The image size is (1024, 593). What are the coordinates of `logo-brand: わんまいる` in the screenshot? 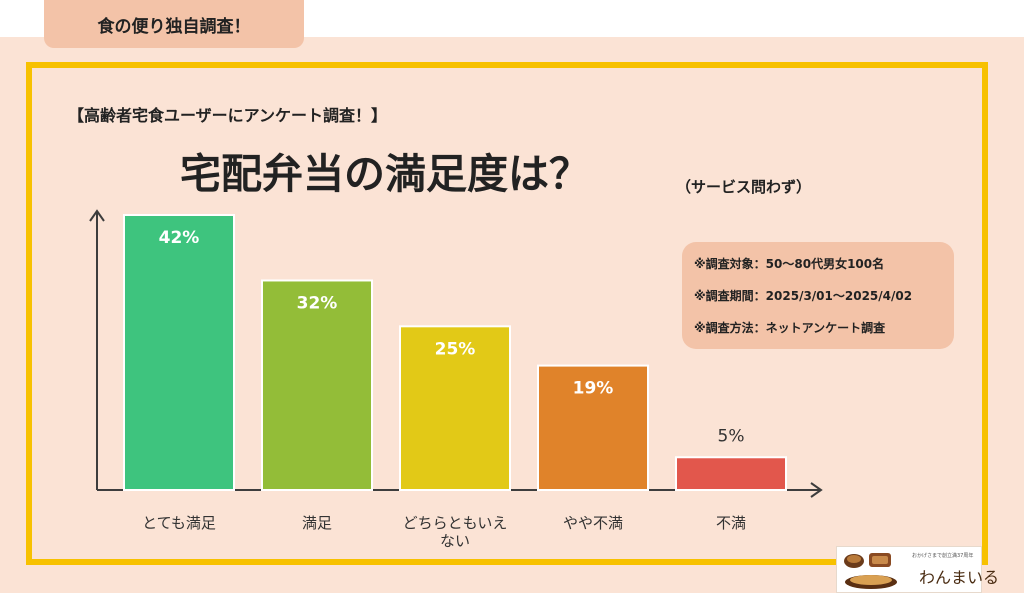 It's located at (959, 577).